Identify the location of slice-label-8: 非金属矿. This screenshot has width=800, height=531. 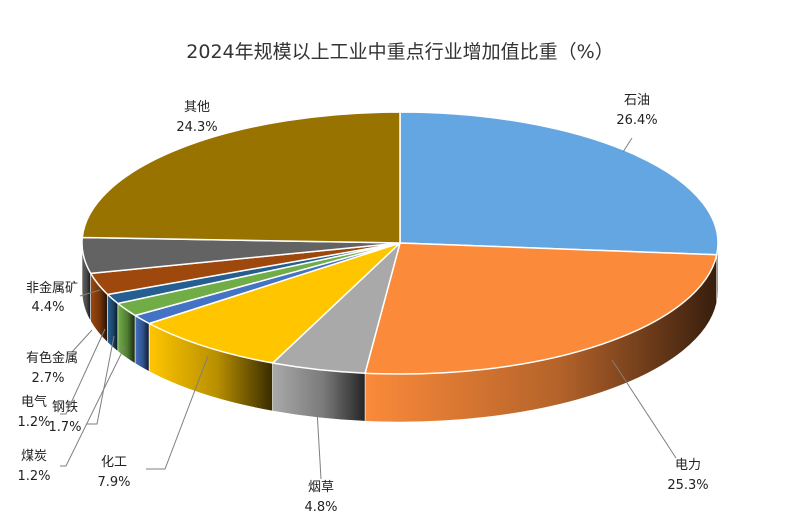
(52, 288).